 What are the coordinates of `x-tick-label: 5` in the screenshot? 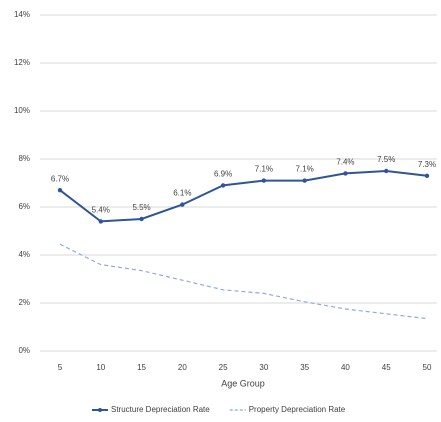 It's located at (60, 367).